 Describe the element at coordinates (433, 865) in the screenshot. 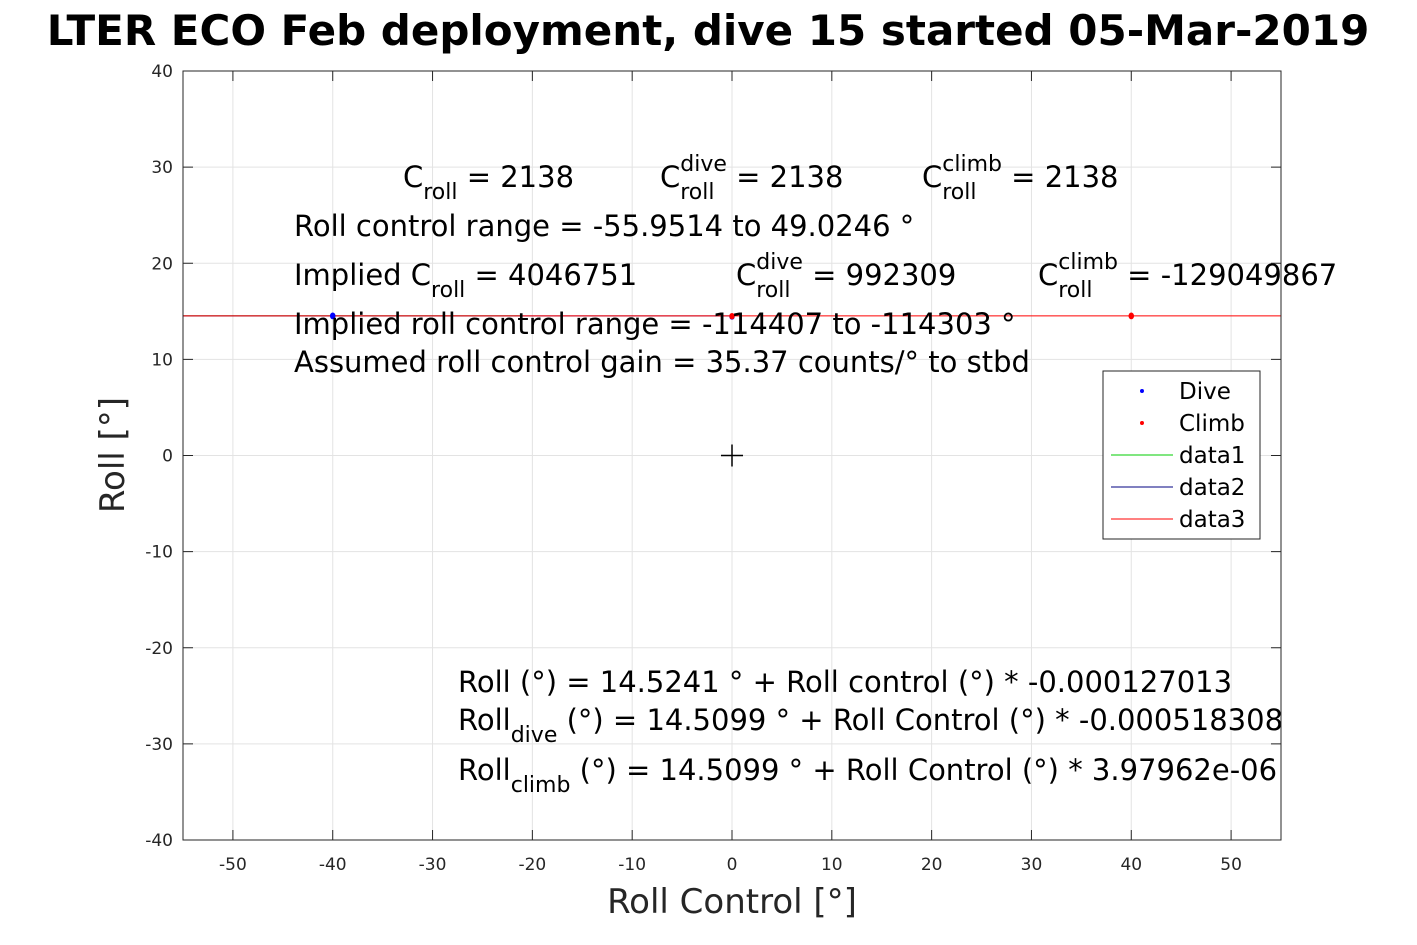

I see `x-tick-label: -30` at that location.